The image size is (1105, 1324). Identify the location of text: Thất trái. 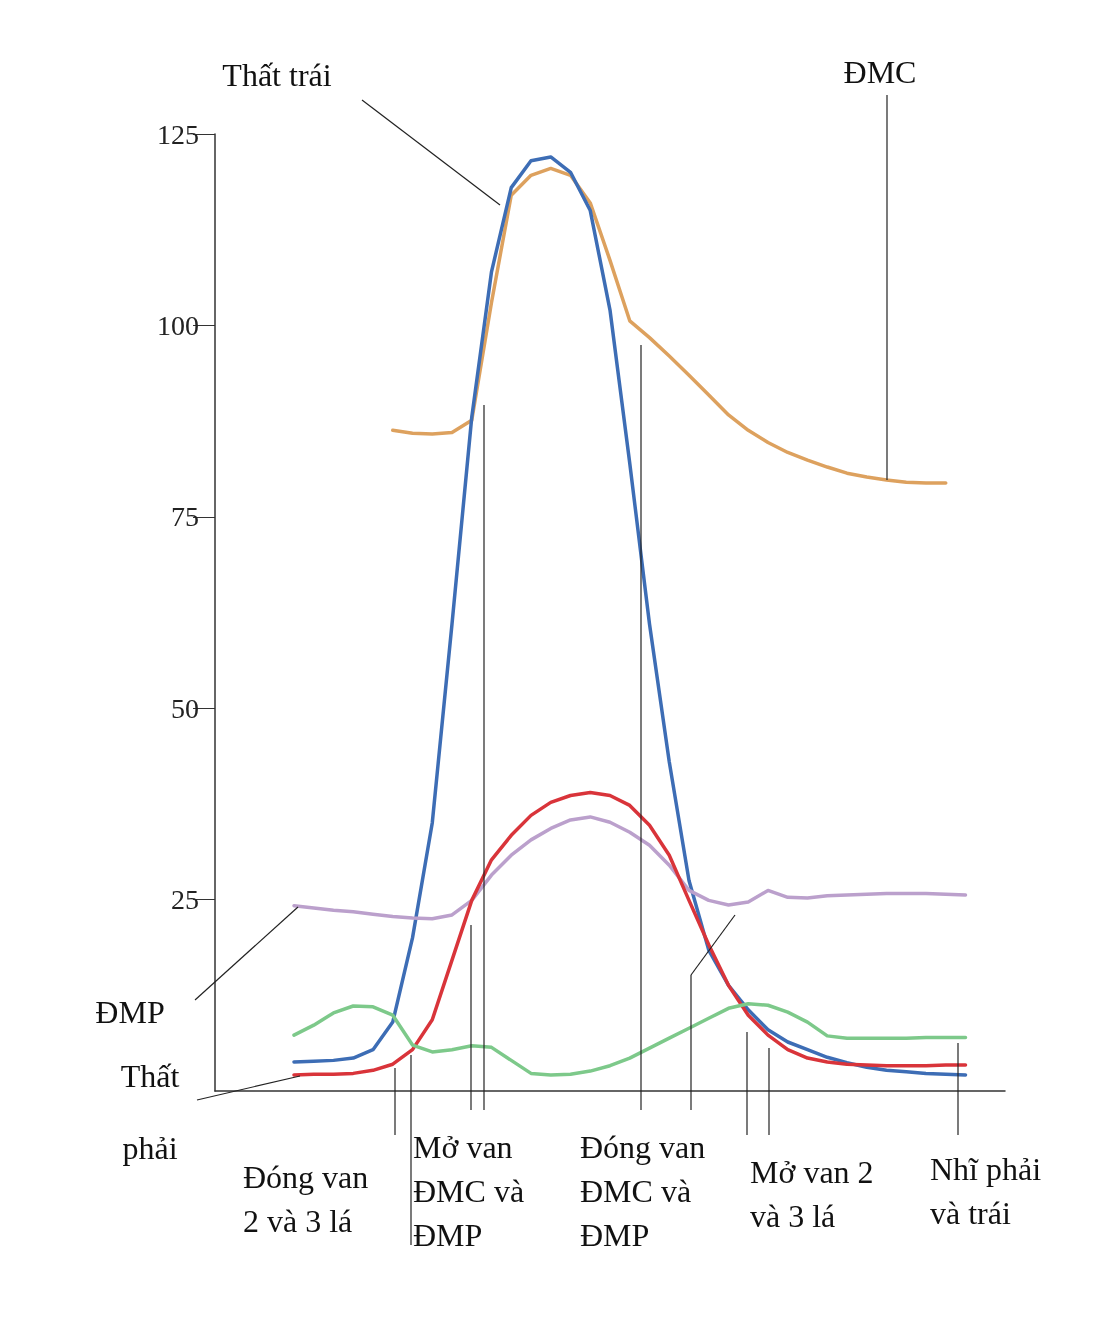
(277, 75).